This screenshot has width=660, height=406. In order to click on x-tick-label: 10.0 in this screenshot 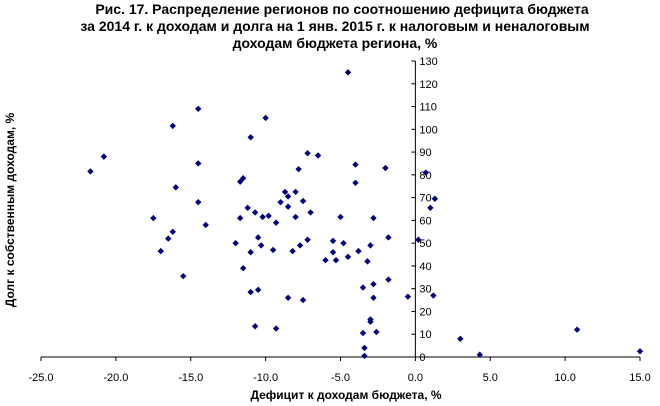, I will do `click(564, 378)`.